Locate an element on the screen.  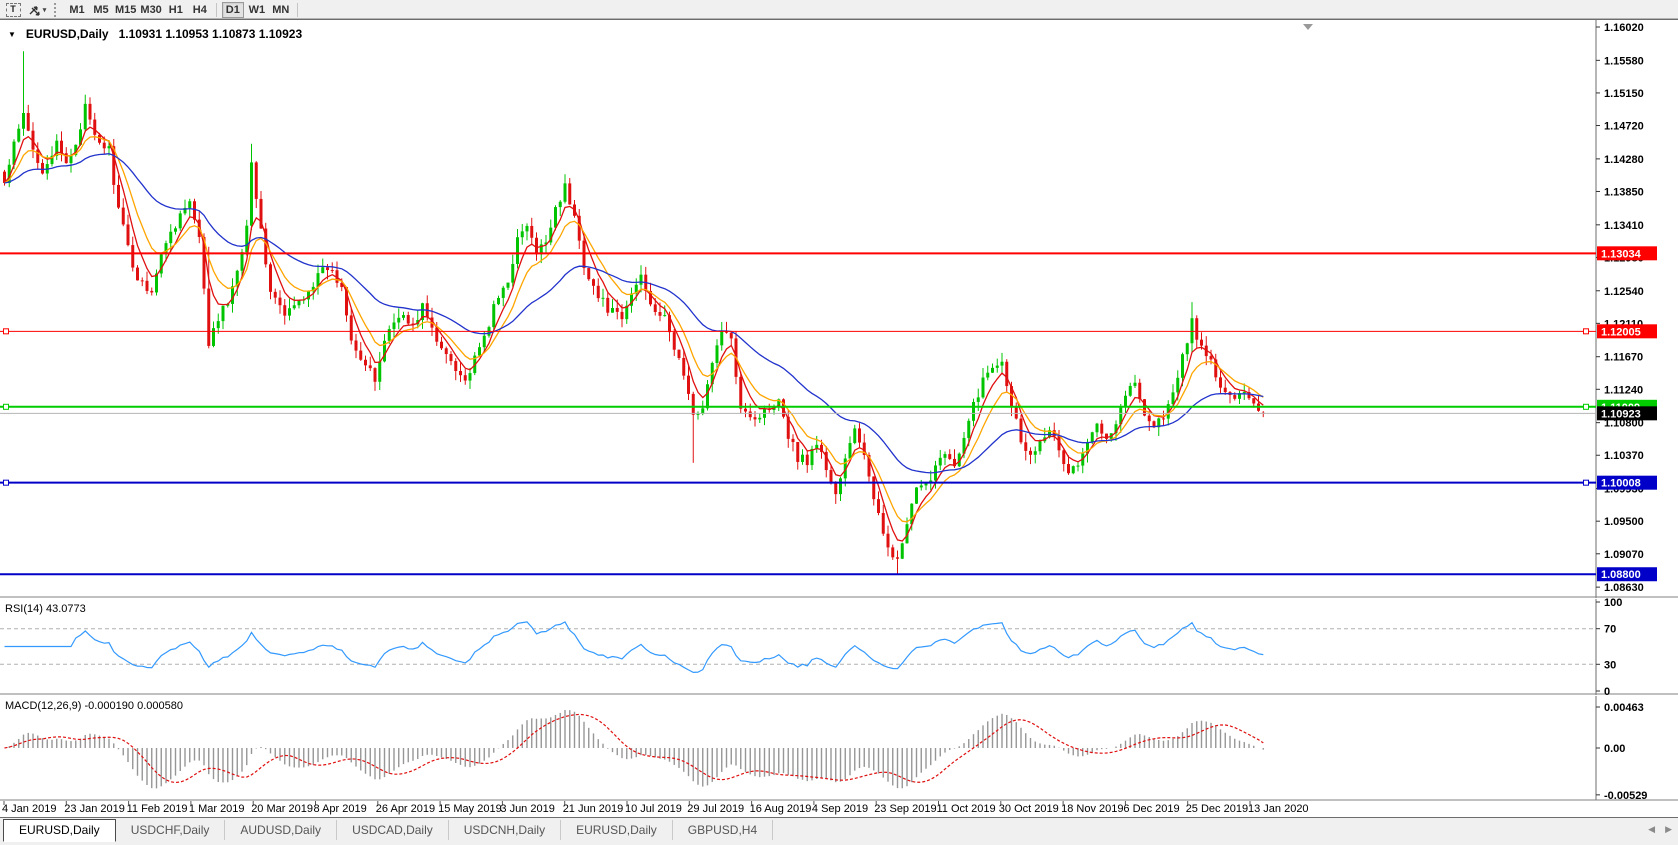
text-tool-button: T is located at coordinates (13, 10).